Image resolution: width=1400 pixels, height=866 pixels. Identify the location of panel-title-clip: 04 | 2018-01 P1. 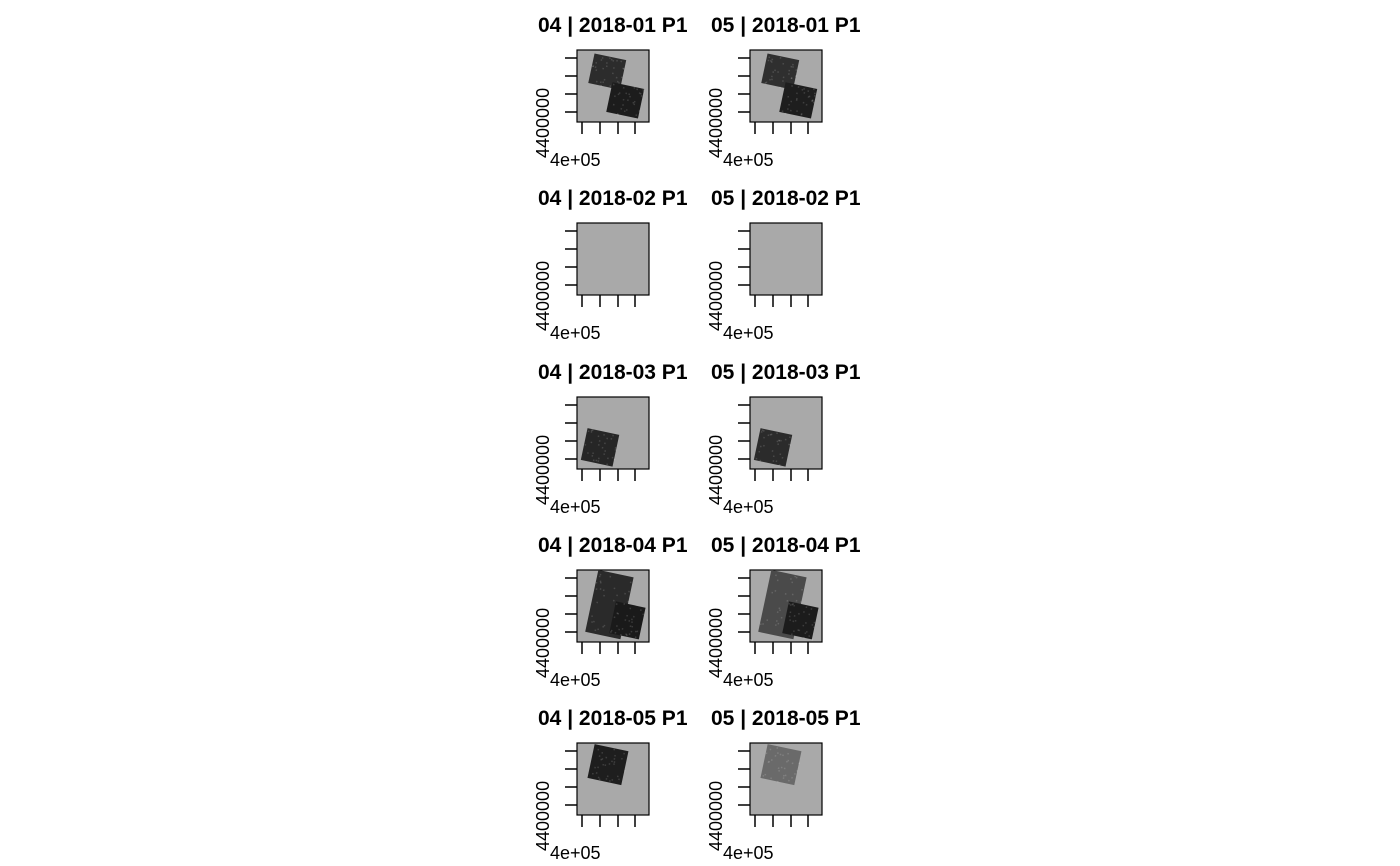
(611, 27).